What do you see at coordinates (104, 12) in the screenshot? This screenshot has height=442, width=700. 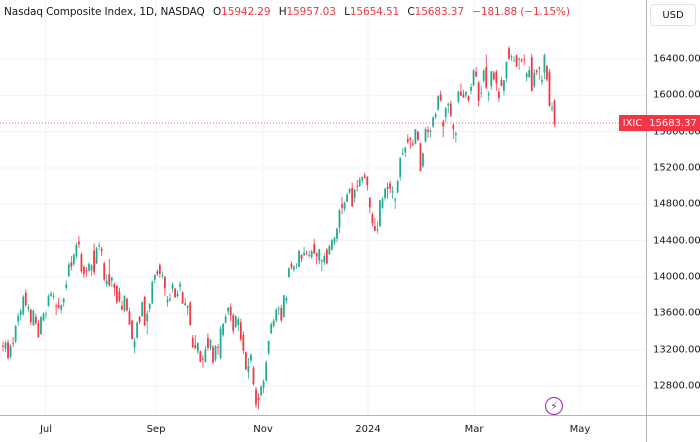 I see `symbol-title: Nasdaq Composite Index, 1D, NASDAQ` at bounding box center [104, 12].